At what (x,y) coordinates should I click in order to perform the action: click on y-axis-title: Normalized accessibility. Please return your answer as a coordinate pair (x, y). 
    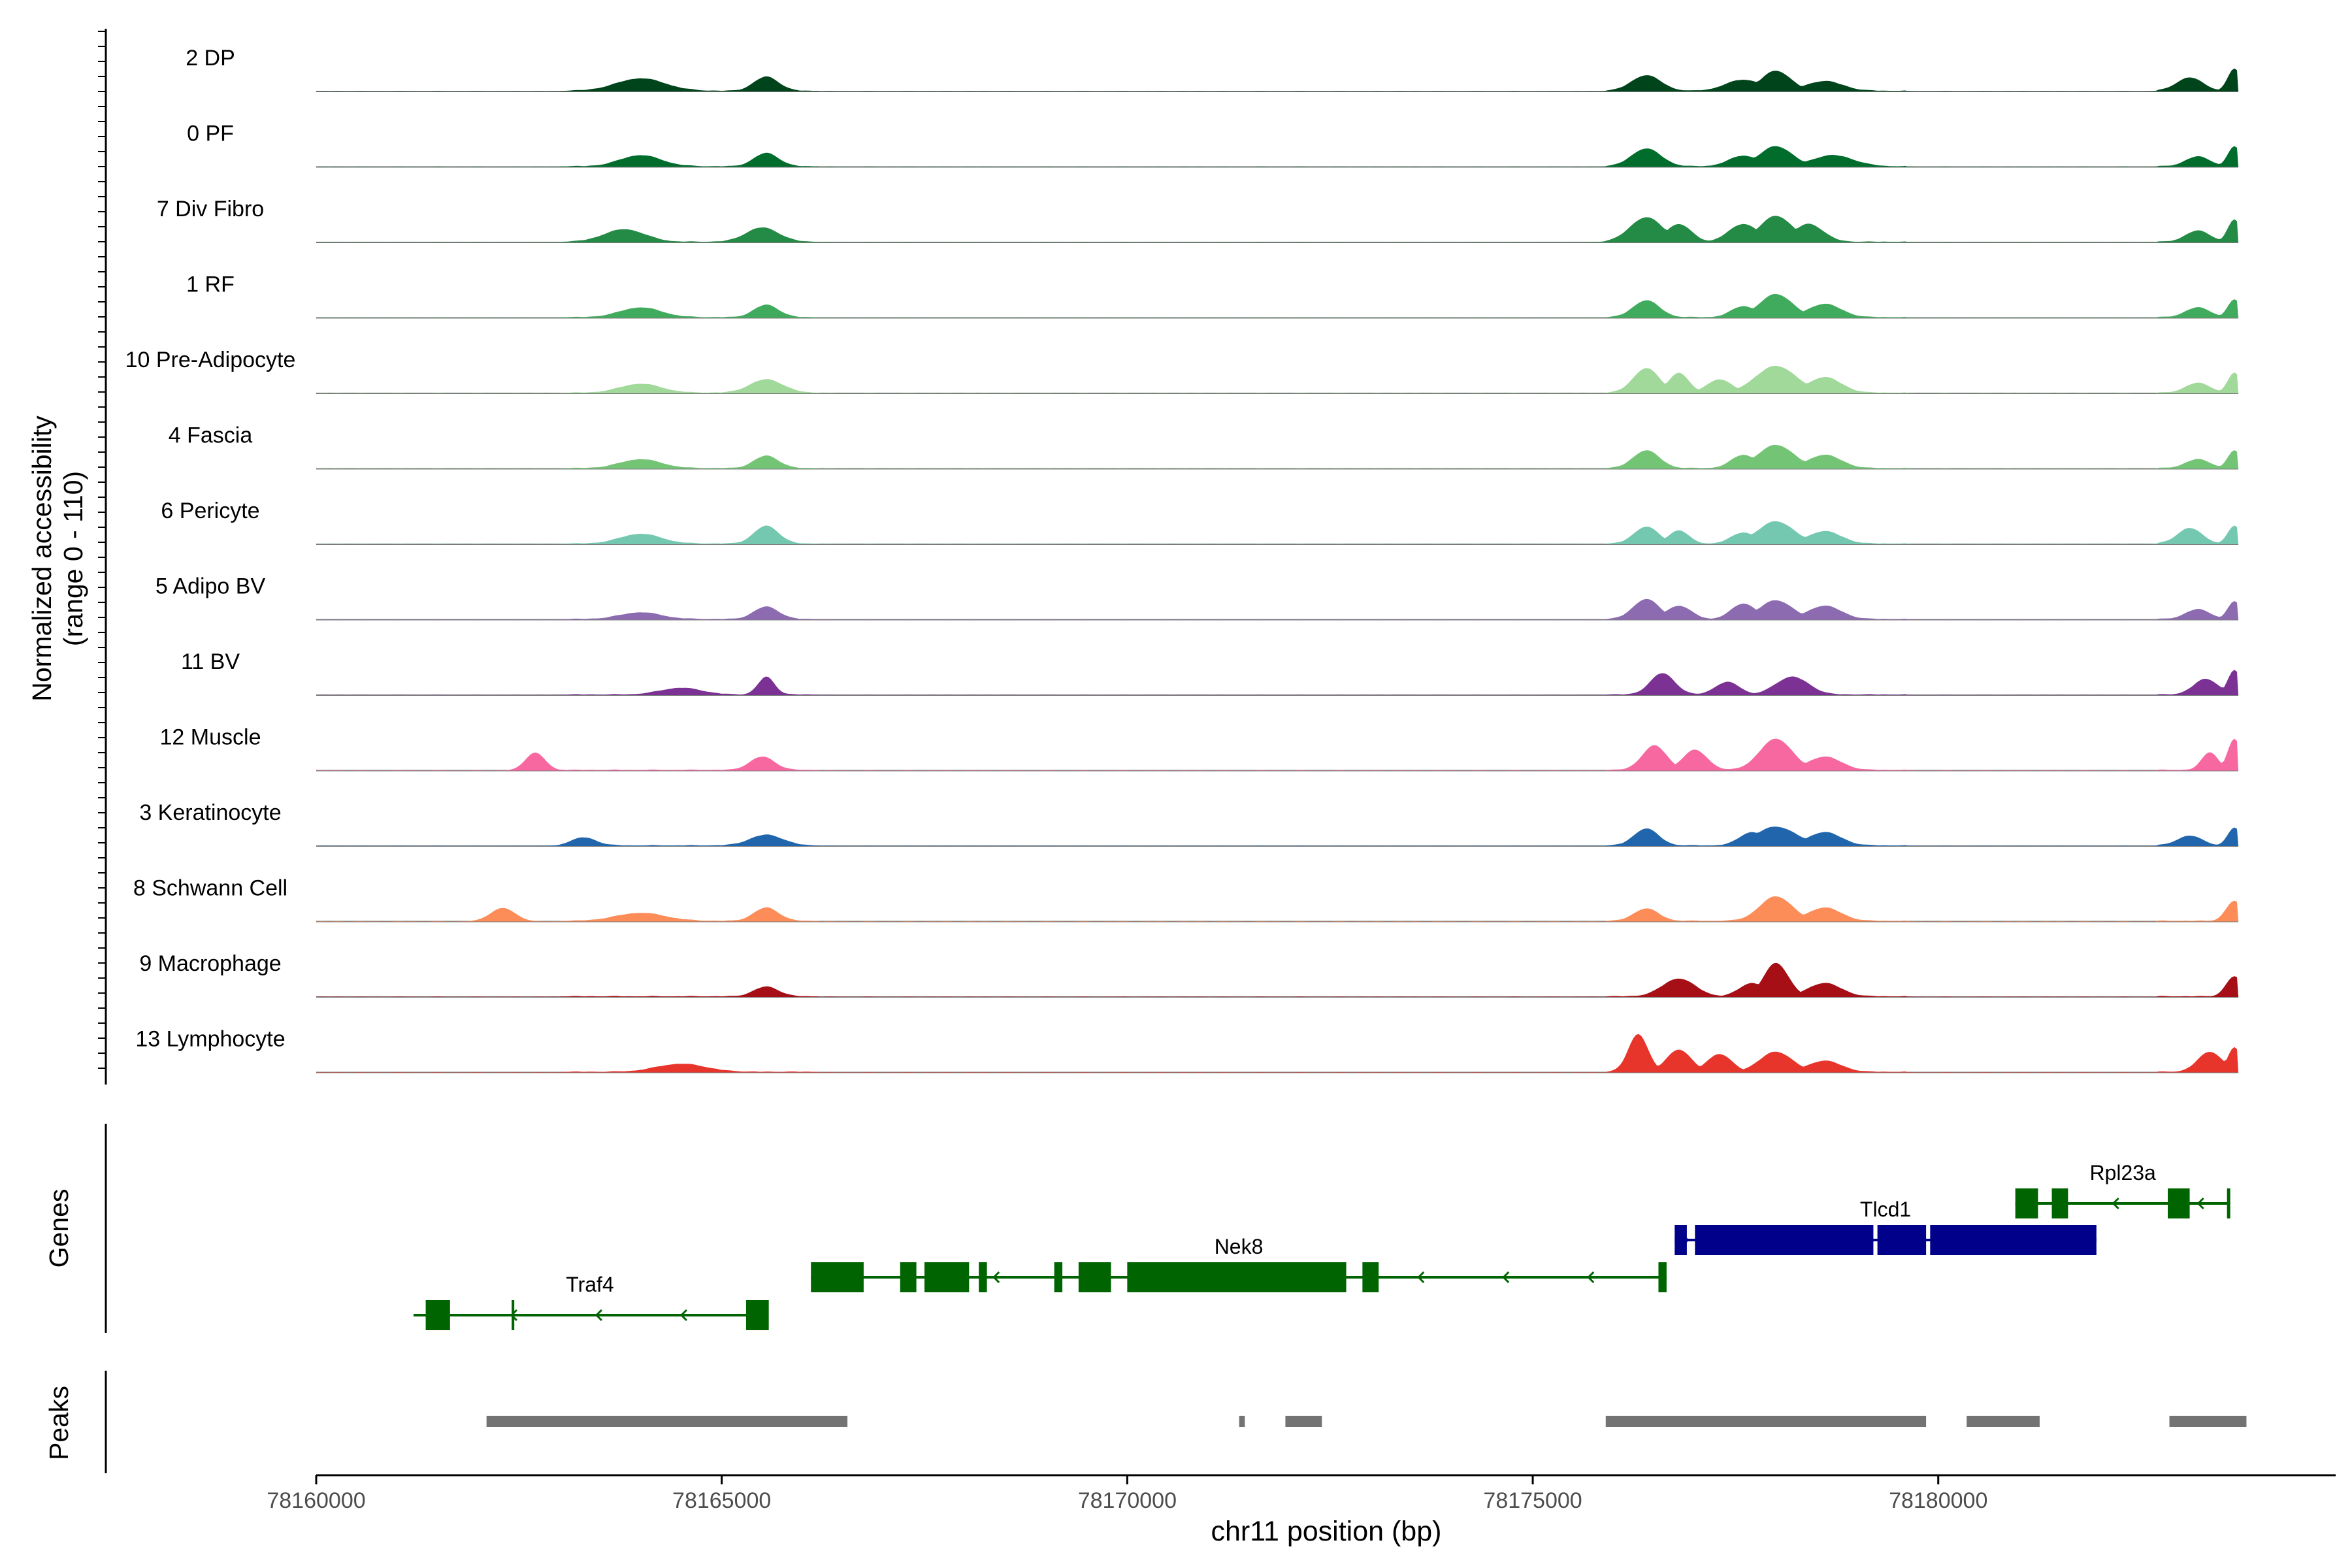
    Looking at the image, I should click on (42, 559).